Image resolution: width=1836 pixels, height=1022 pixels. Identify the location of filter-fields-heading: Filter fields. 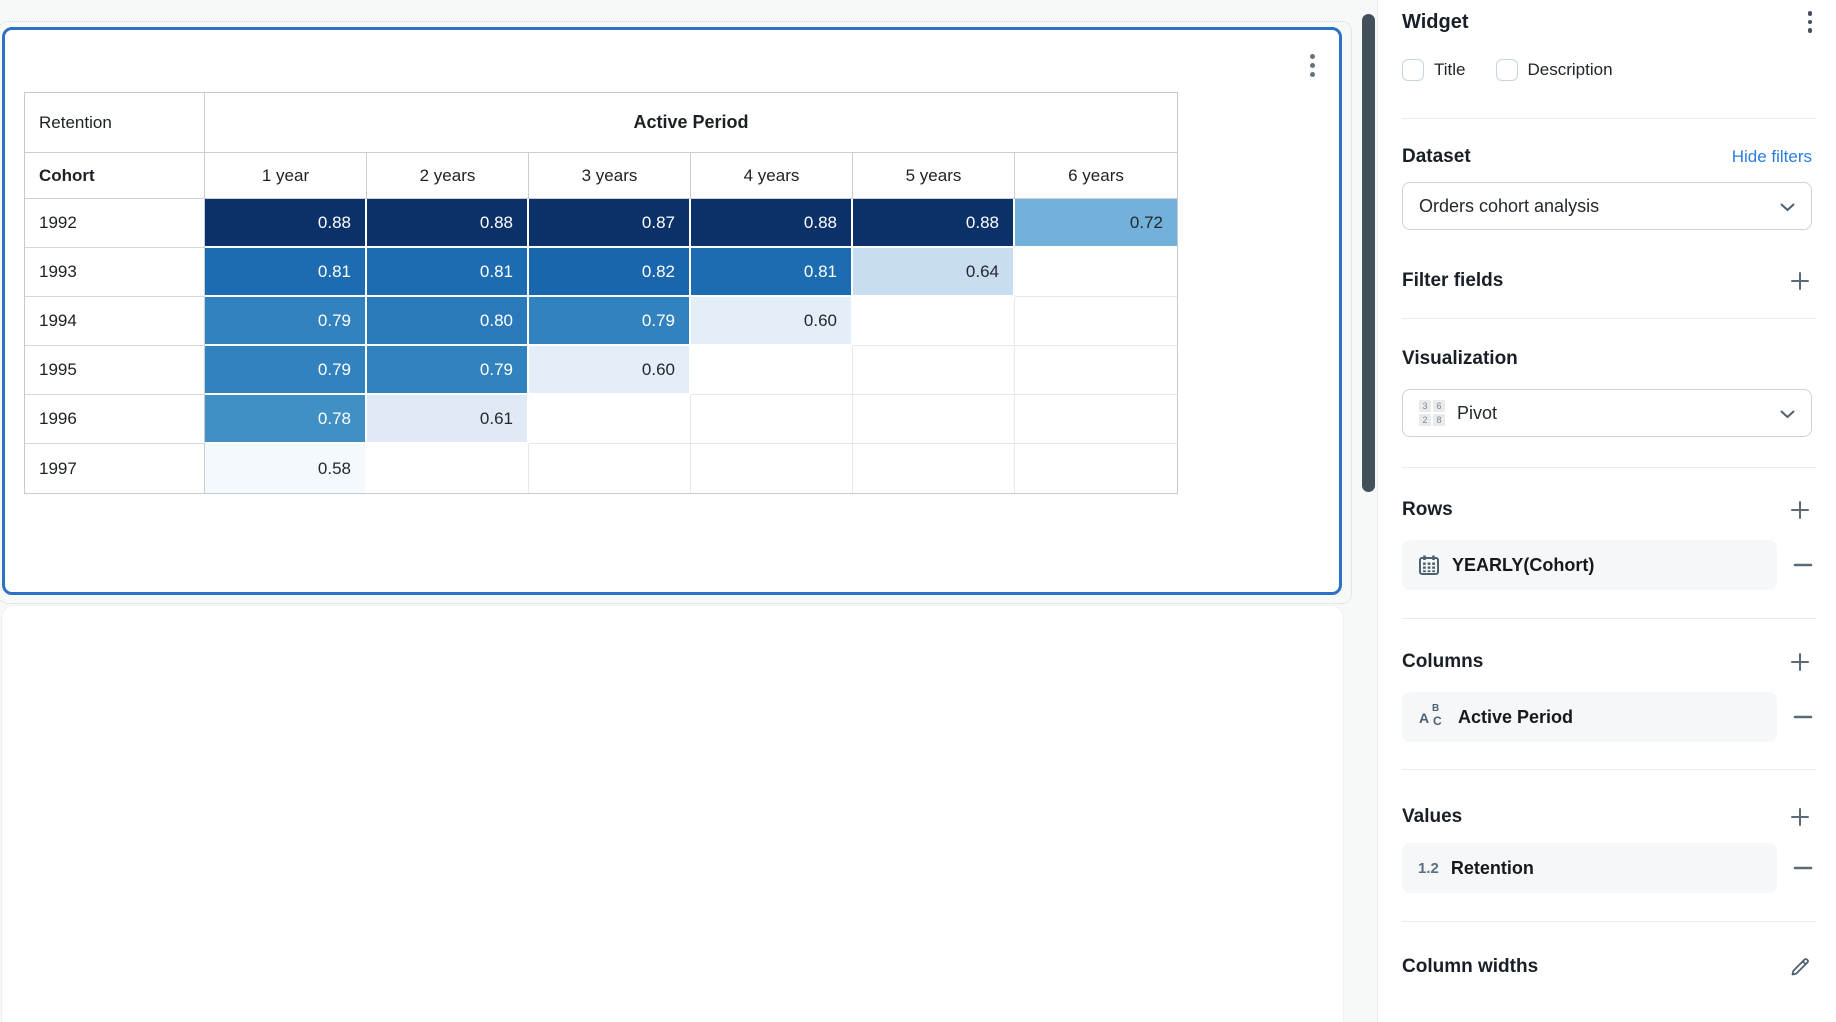
(1453, 280).